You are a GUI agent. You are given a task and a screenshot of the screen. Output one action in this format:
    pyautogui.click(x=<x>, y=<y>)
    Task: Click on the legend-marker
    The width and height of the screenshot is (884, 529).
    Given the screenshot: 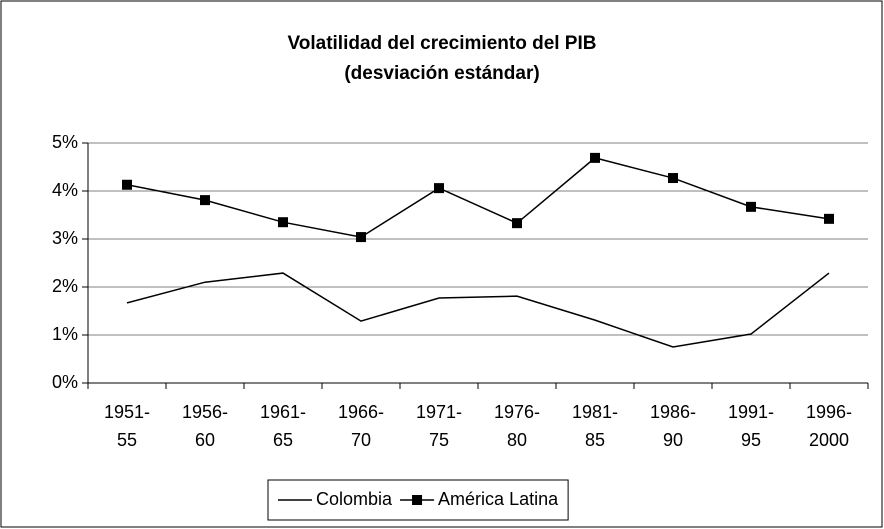 What is the action you would take?
    pyautogui.click(x=417, y=500)
    